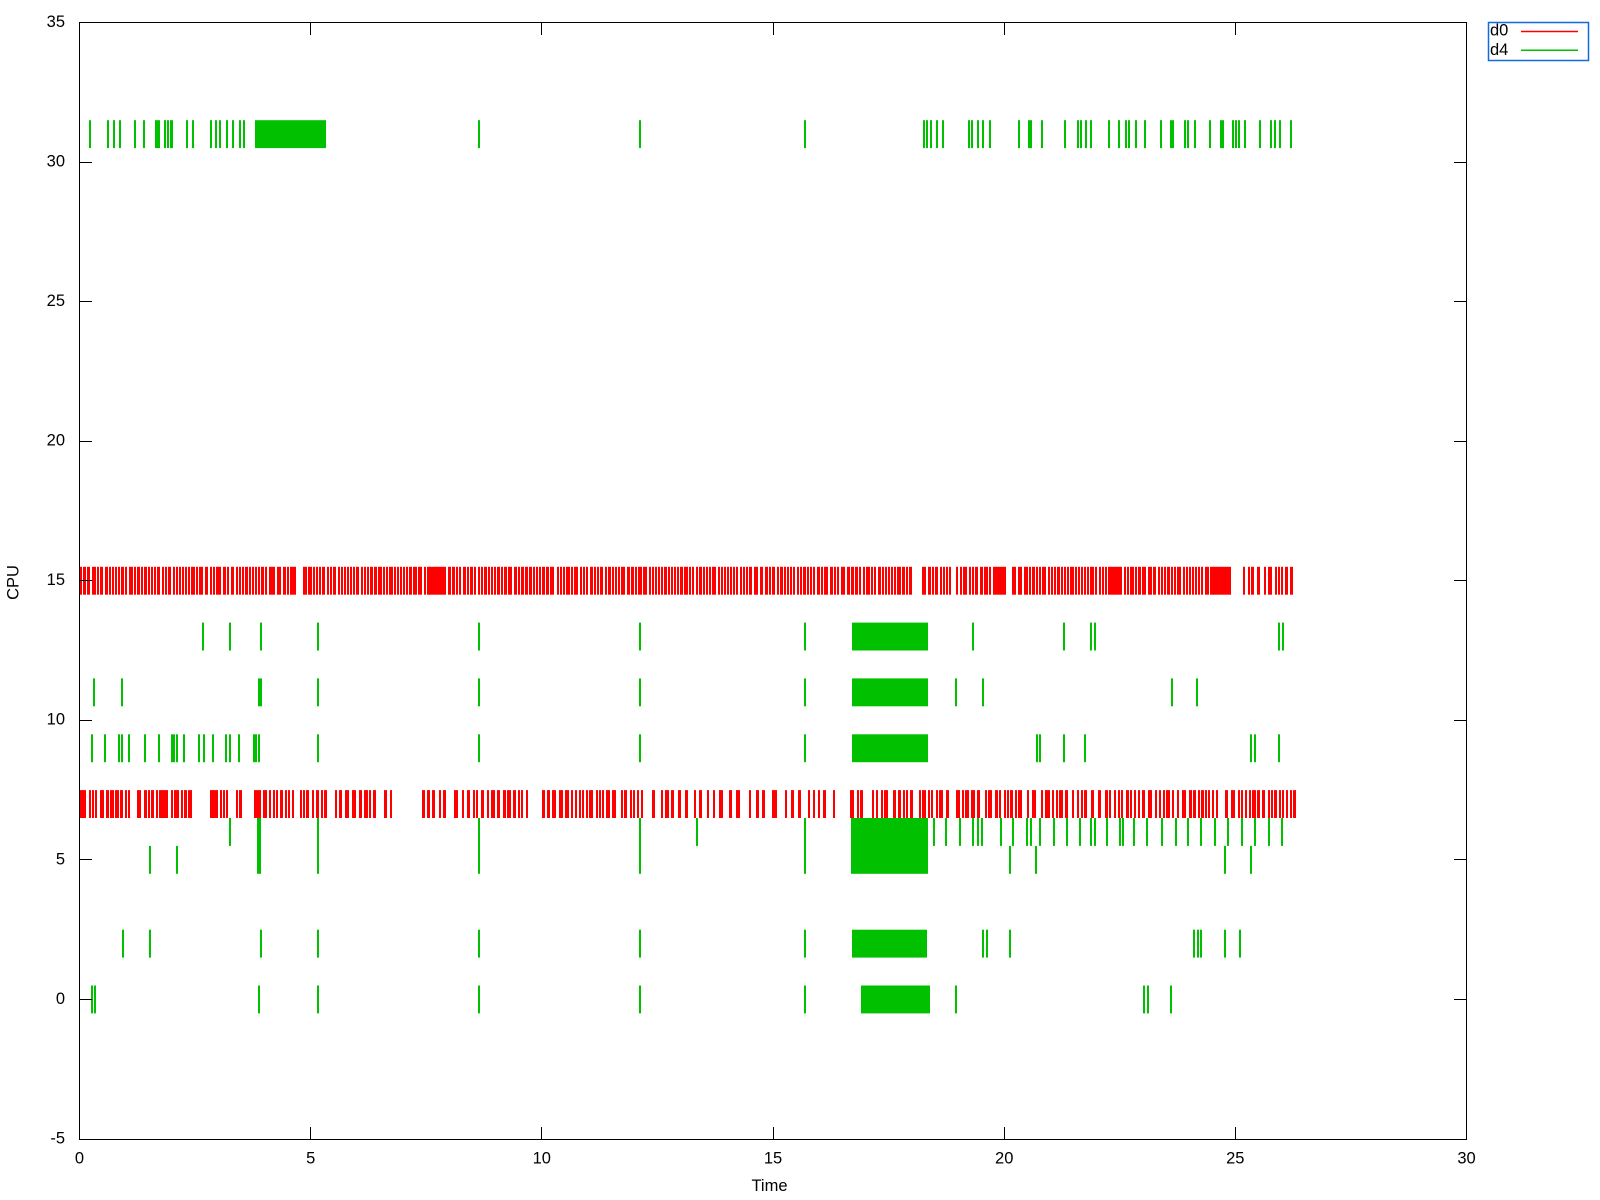  Describe the element at coordinates (14, 582) in the screenshot. I see `svg-text: CPU` at that location.